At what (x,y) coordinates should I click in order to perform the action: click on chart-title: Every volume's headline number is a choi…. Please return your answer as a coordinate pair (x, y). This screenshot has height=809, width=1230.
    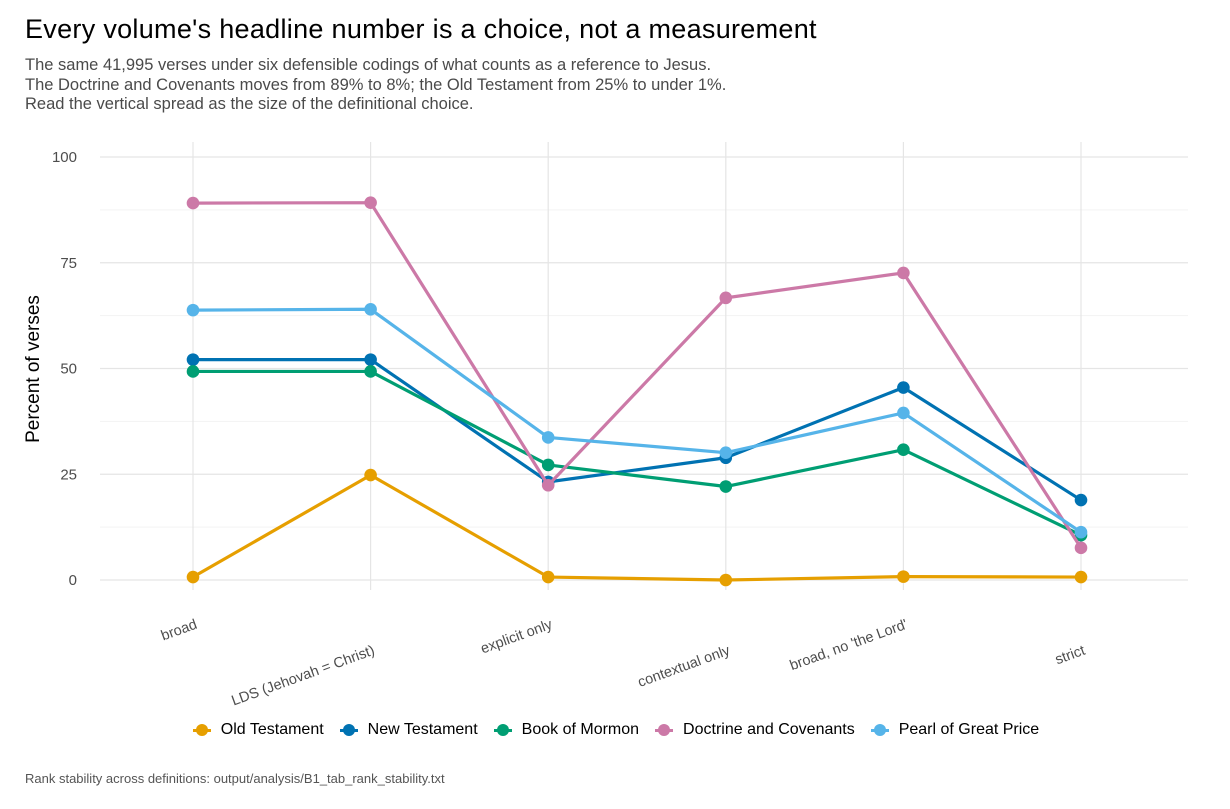
    Looking at the image, I should click on (421, 29).